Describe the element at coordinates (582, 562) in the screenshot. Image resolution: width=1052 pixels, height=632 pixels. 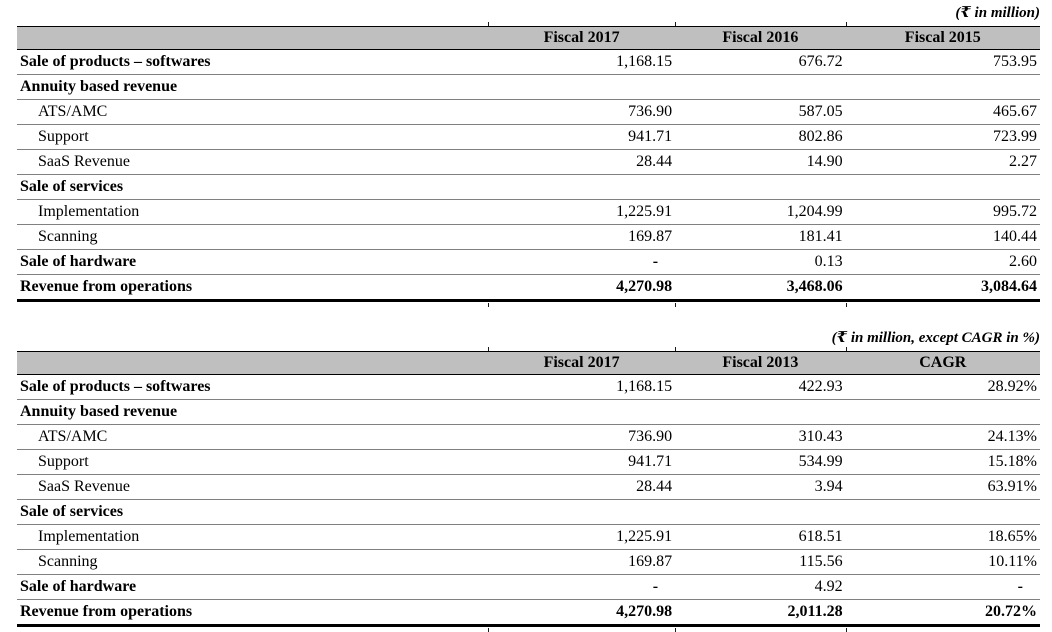
I see `row-value: 169.87` at that location.